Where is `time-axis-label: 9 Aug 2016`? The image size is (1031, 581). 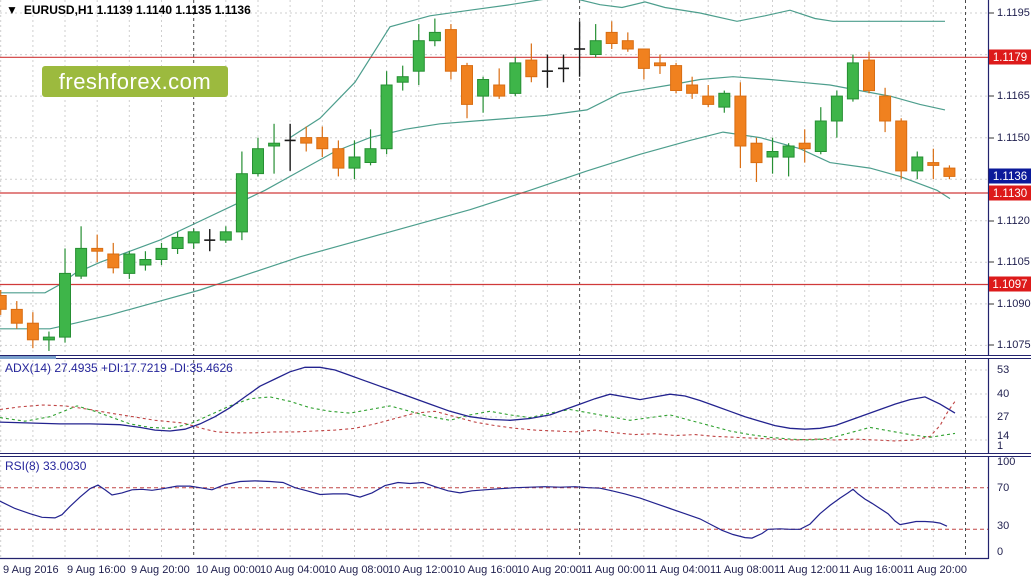 time-axis-label: 9 Aug 2016 is located at coordinates (31, 569).